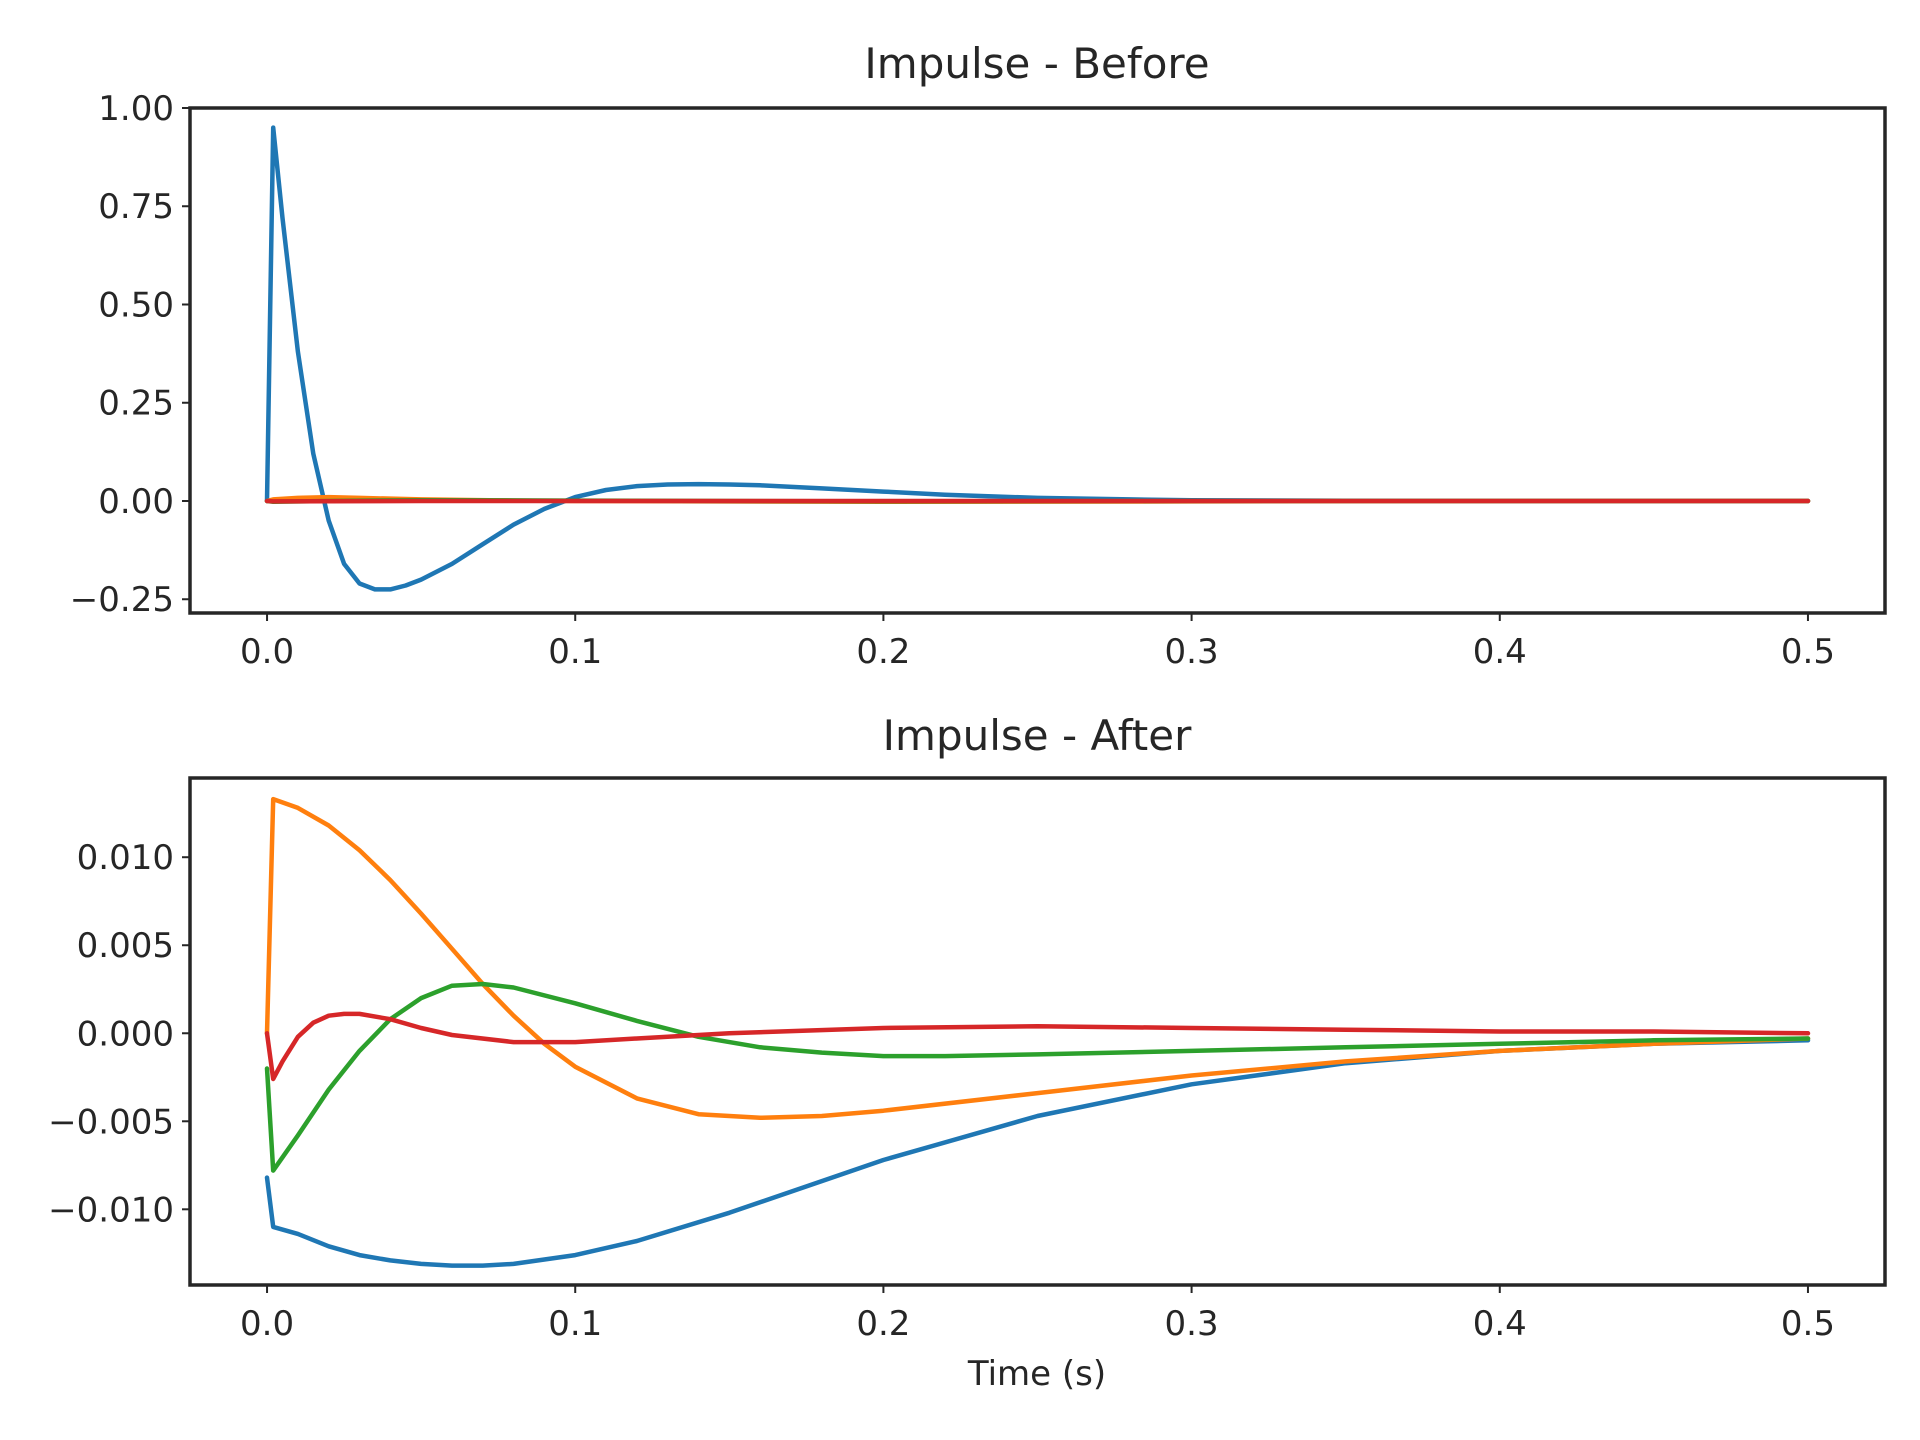 The image size is (1920, 1440). Describe the element at coordinates (136, 207) in the screenshot. I see `y-tick-label: 0.75` at that location.